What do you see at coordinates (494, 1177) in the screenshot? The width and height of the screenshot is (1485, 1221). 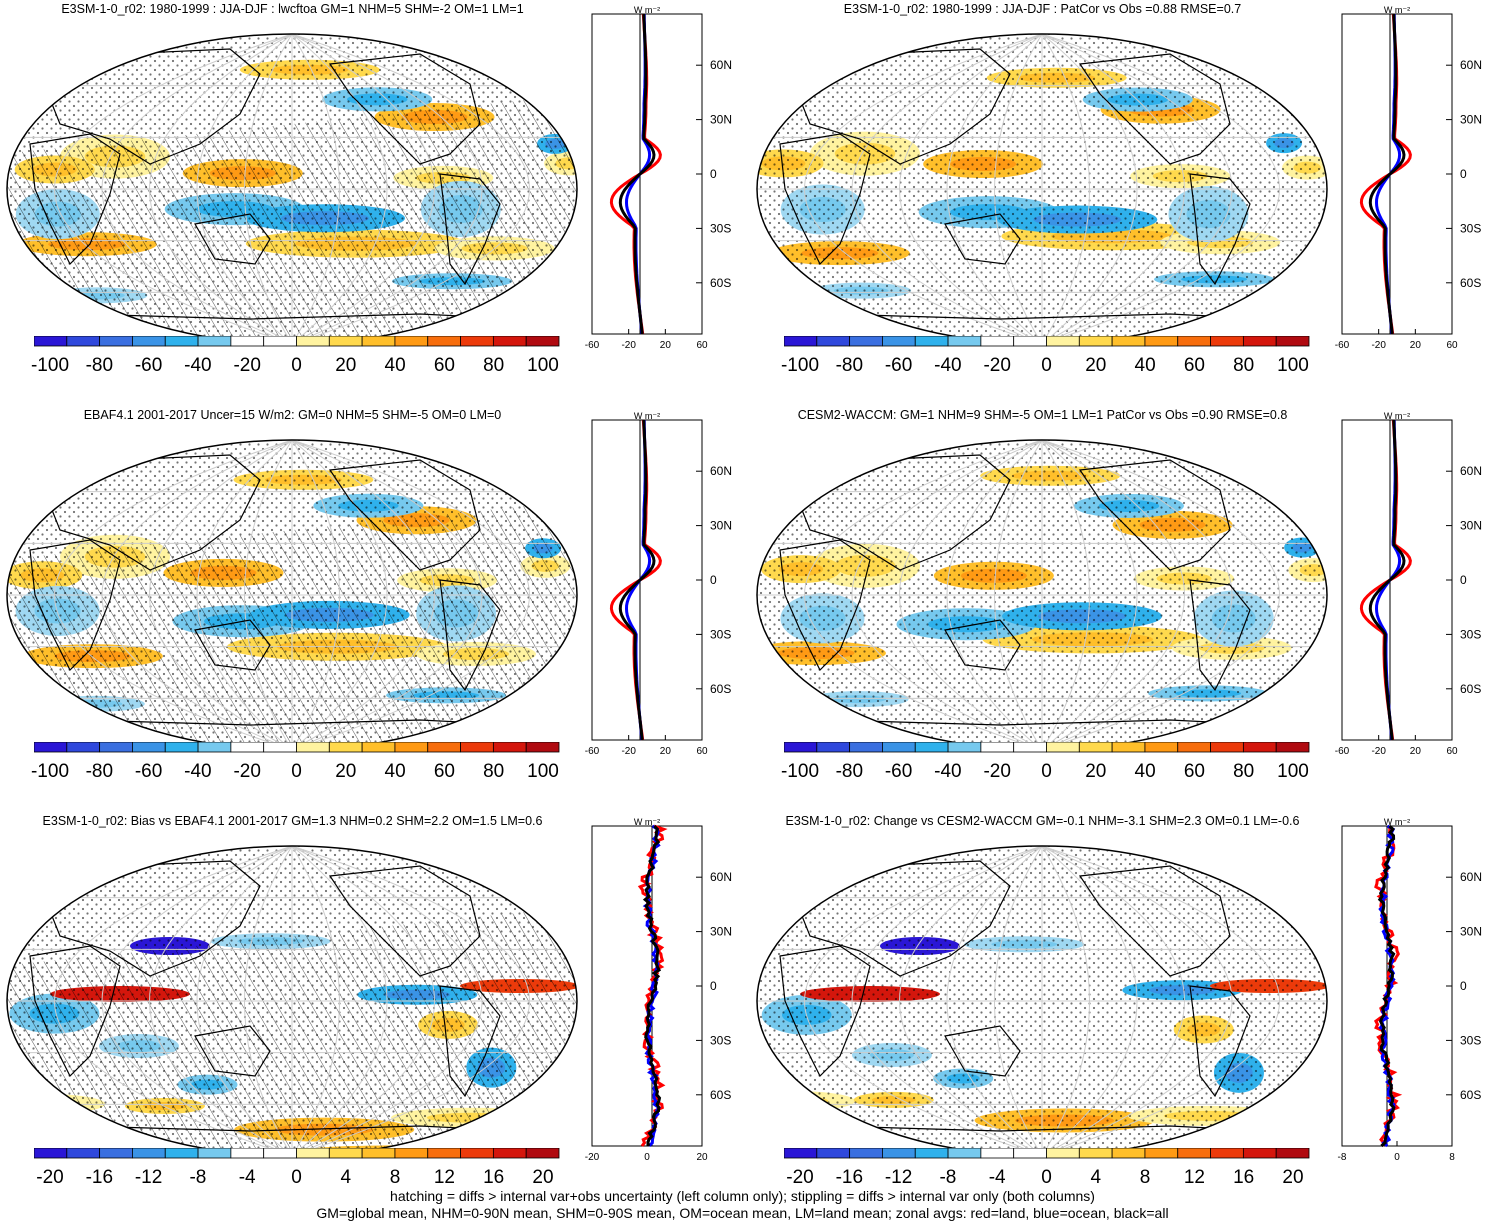 I see `colorbar-tick-label: 16` at bounding box center [494, 1177].